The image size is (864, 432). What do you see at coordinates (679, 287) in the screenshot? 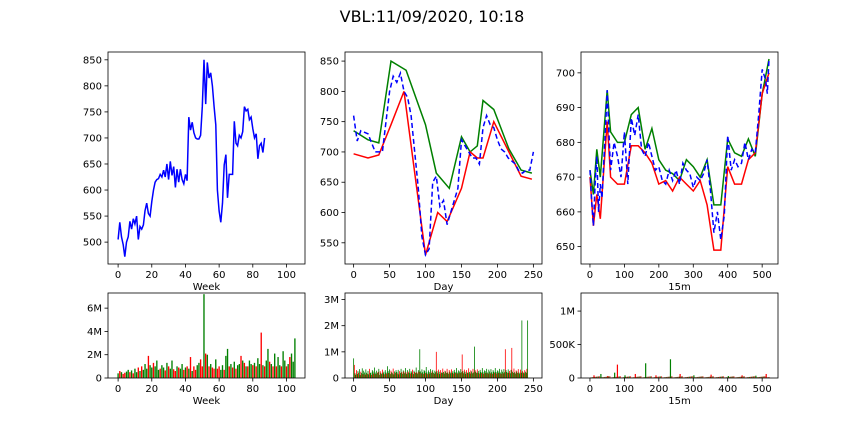
I see `x-axis-label: 15m` at bounding box center [679, 287].